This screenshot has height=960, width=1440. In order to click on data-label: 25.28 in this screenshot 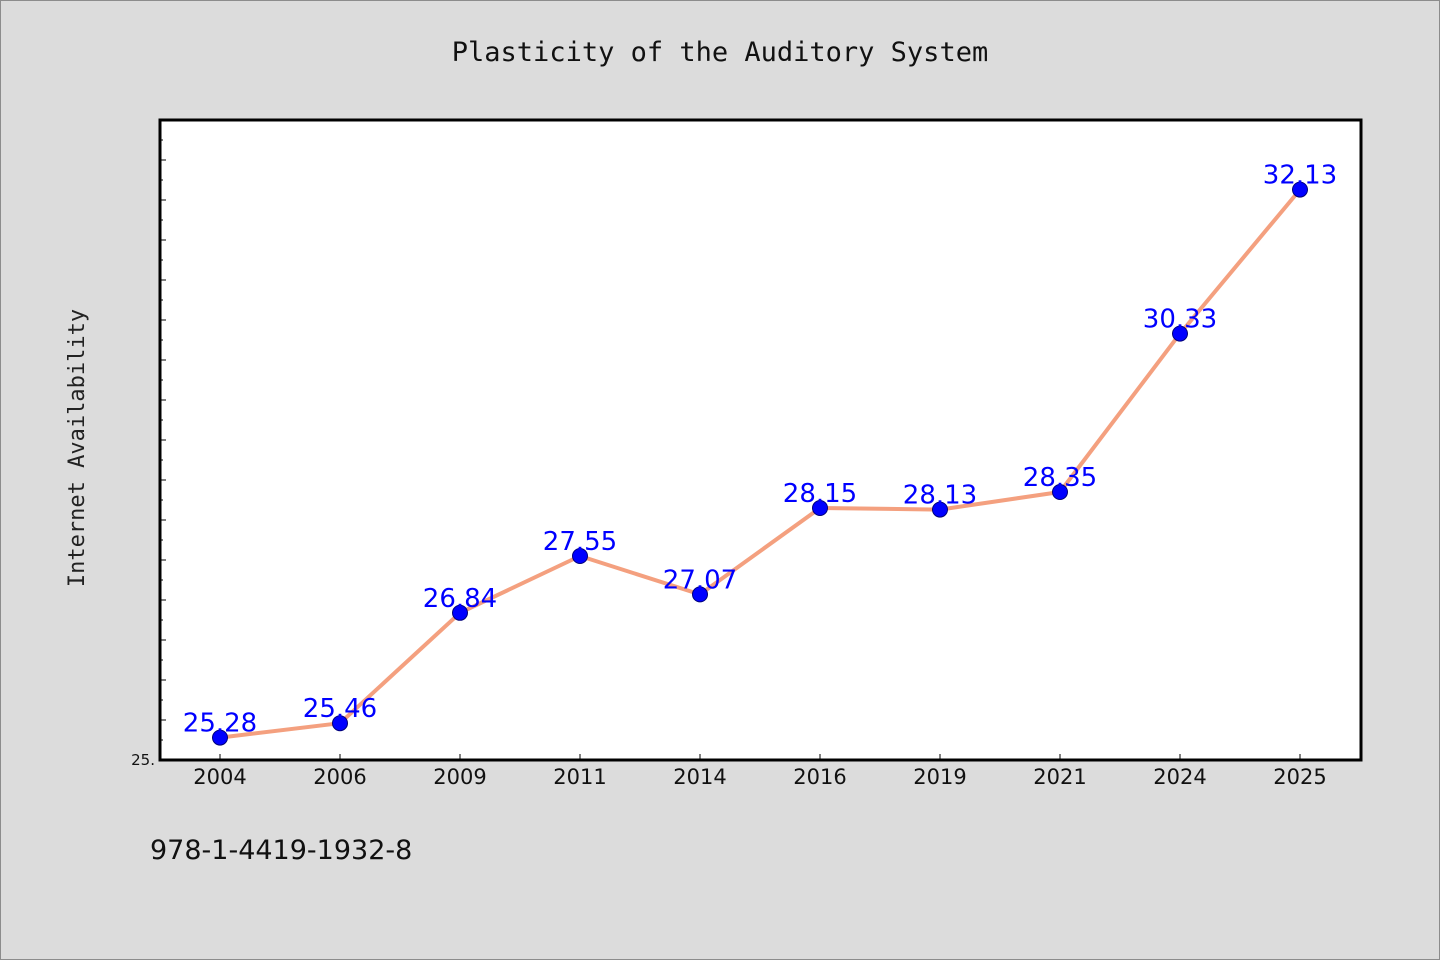, I will do `click(220, 724)`.